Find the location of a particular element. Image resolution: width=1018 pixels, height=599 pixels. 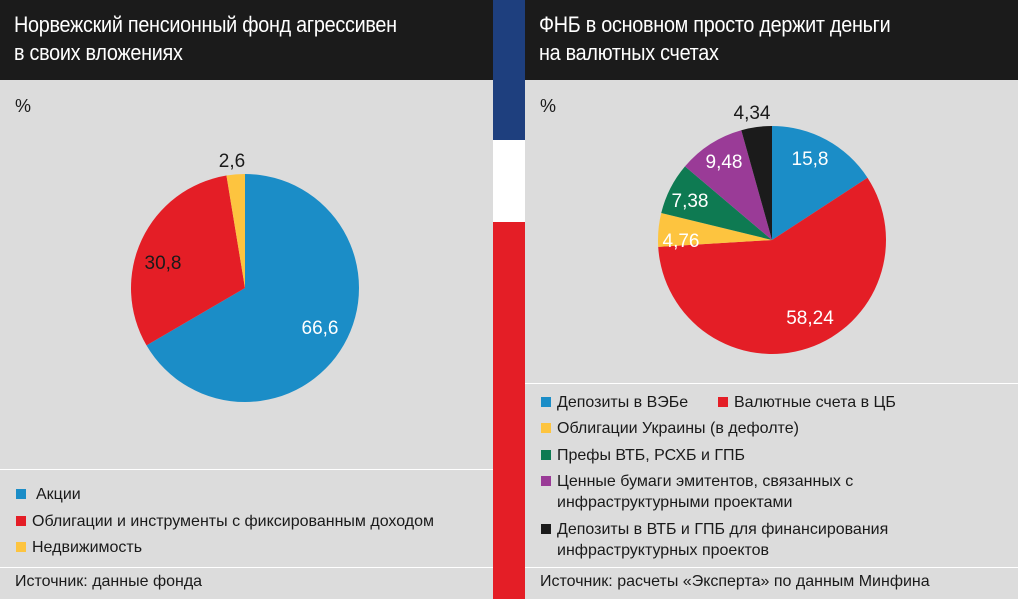

left-chart-title-line-2: в своих вложениях is located at coordinates (98, 52).